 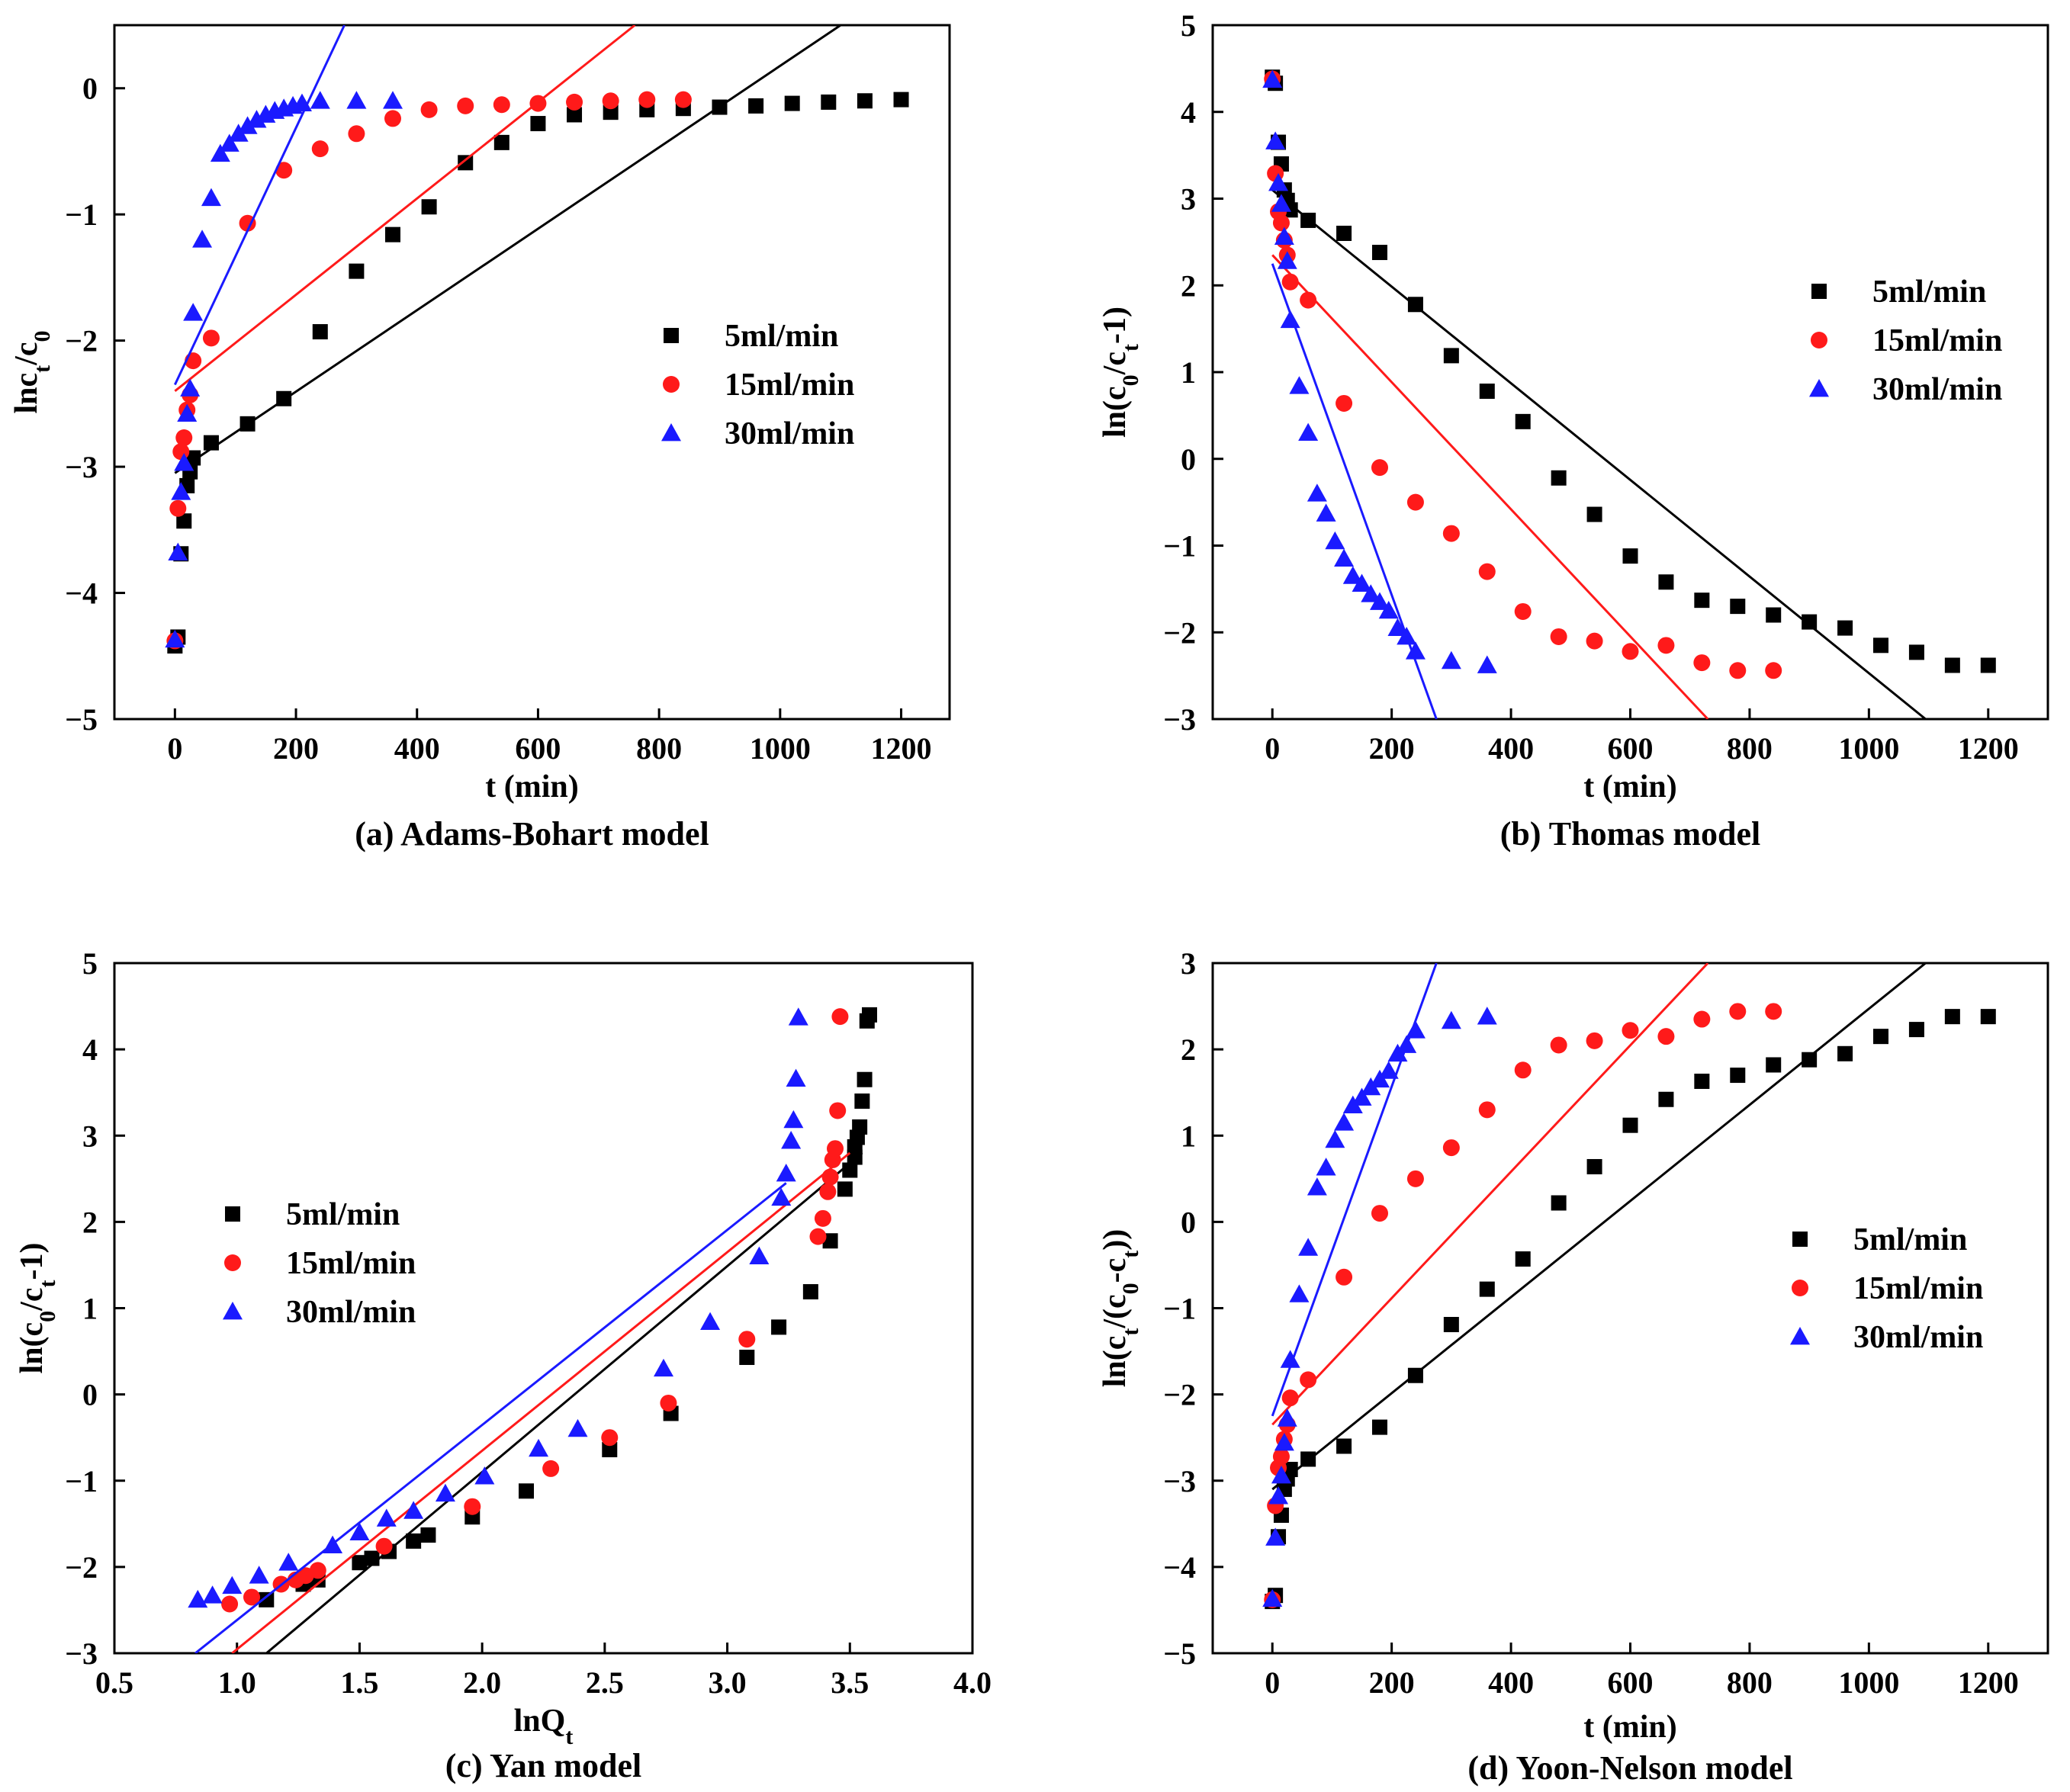 What do you see at coordinates (81, 467) in the screenshot?
I see `y-tick-label: −3` at bounding box center [81, 467].